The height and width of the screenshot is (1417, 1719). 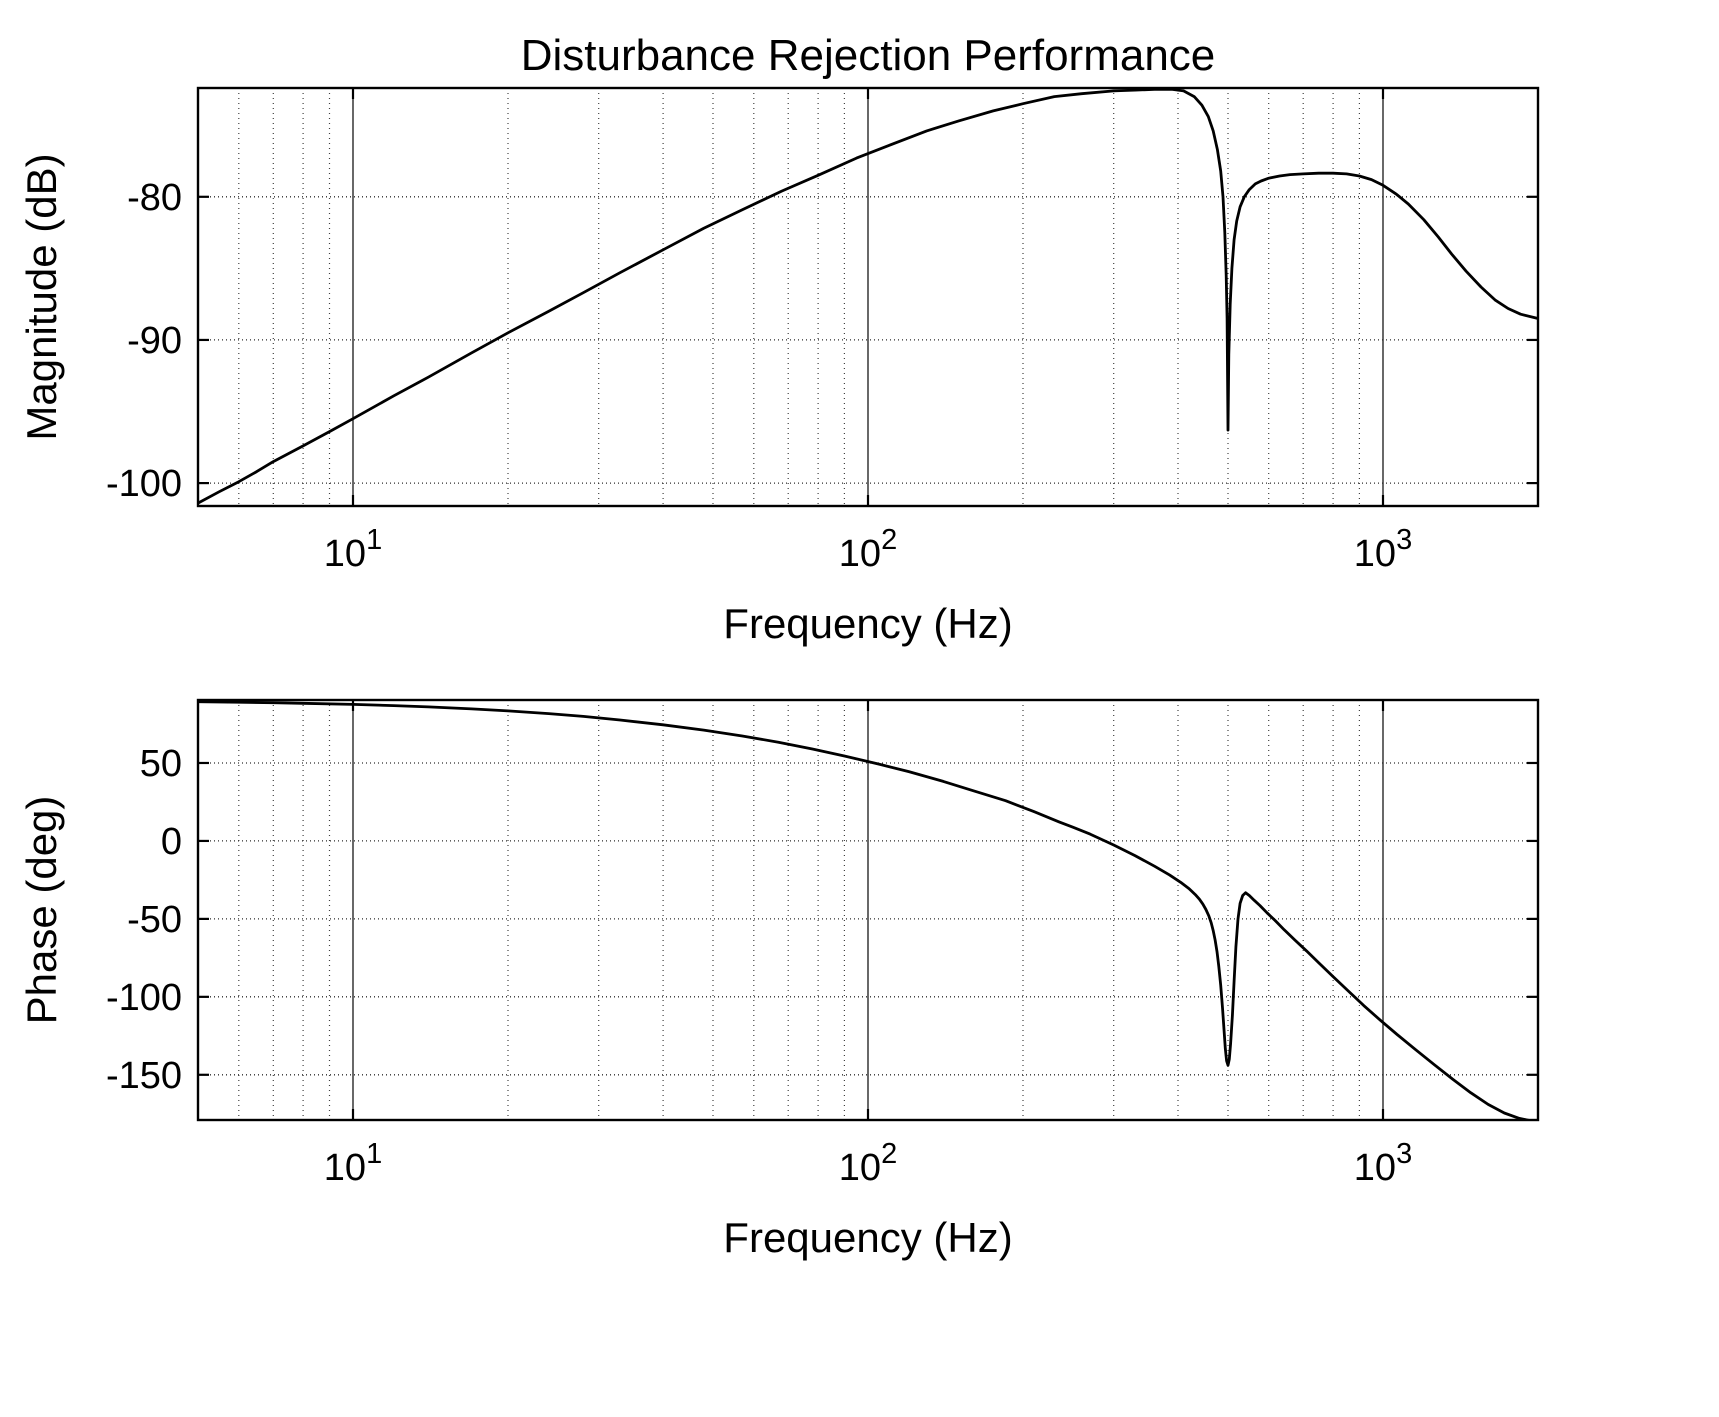 What do you see at coordinates (154, 341) in the screenshot?
I see `y-tick-label: -90` at bounding box center [154, 341].